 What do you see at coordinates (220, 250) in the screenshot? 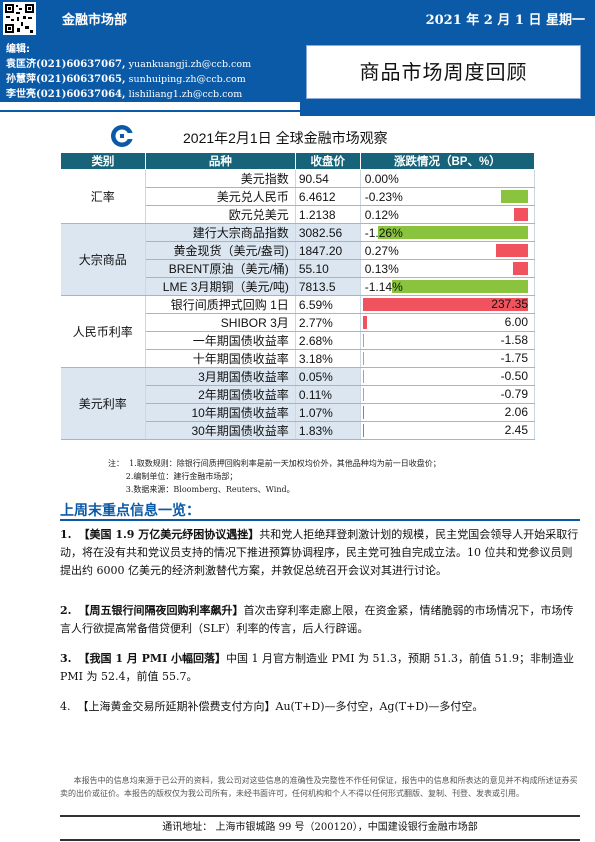
I see `instrument-name: 黄金现货（美元/盎司)` at bounding box center [220, 250].